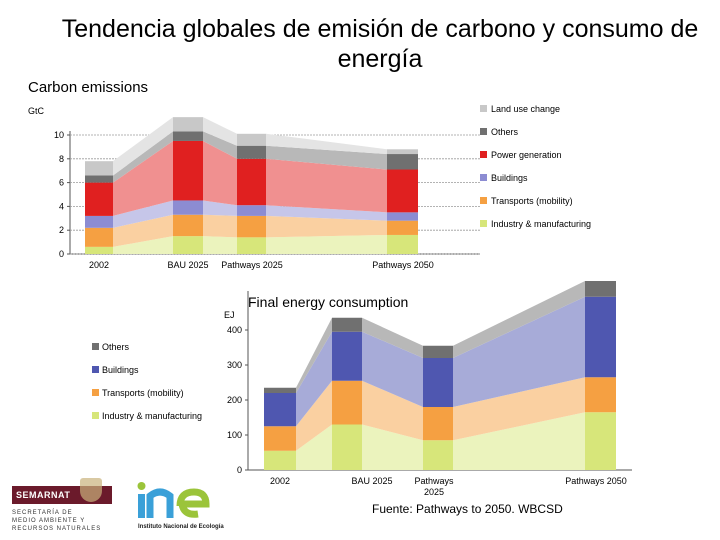 The height and width of the screenshot is (540, 720). I want to click on c1-legend-label: Land use change, so click(525, 109).